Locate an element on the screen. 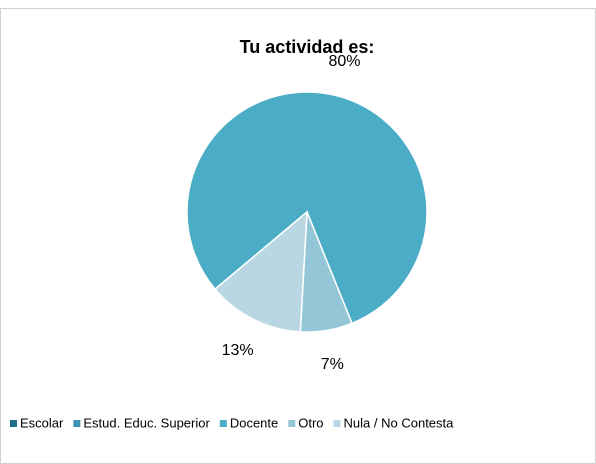 This screenshot has width=596, height=464. legend-label: Otro is located at coordinates (310, 422).